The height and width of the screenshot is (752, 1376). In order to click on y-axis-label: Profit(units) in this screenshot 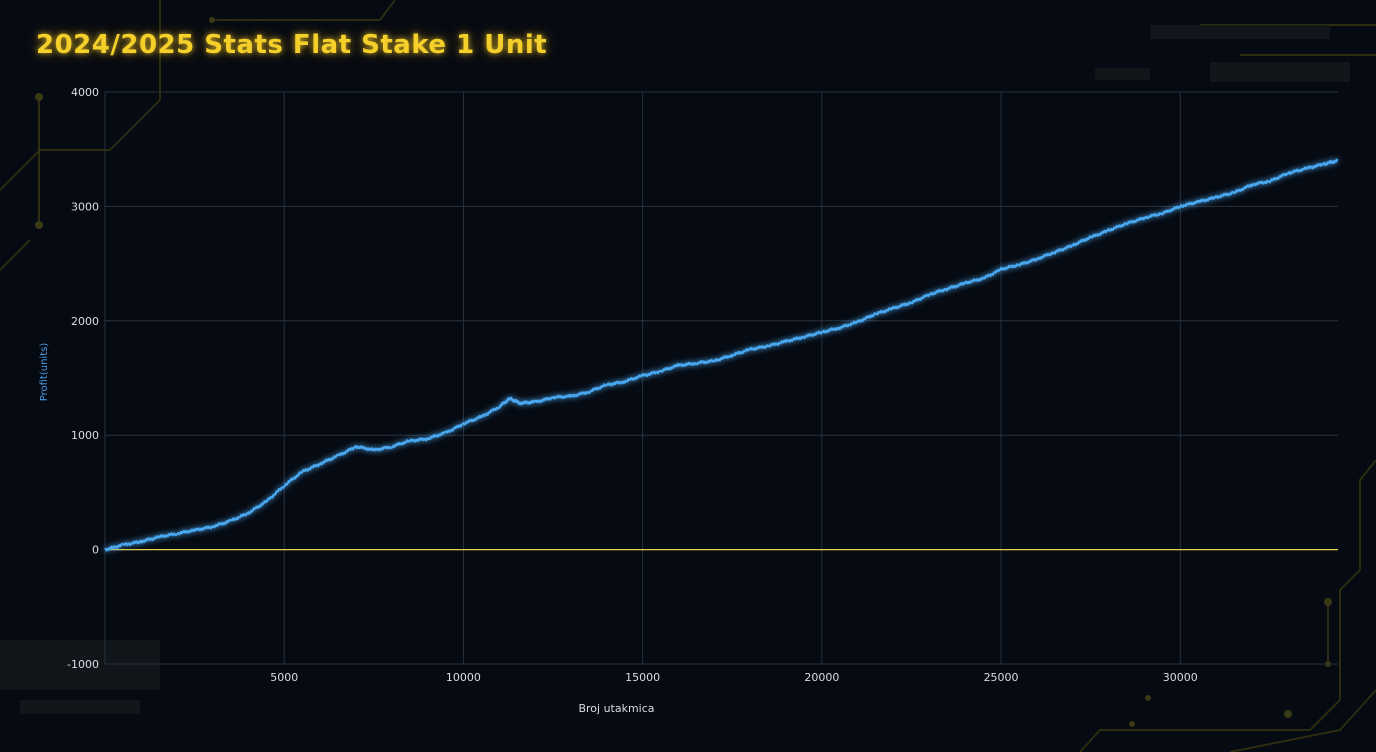, I will do `click(44, 372)`.